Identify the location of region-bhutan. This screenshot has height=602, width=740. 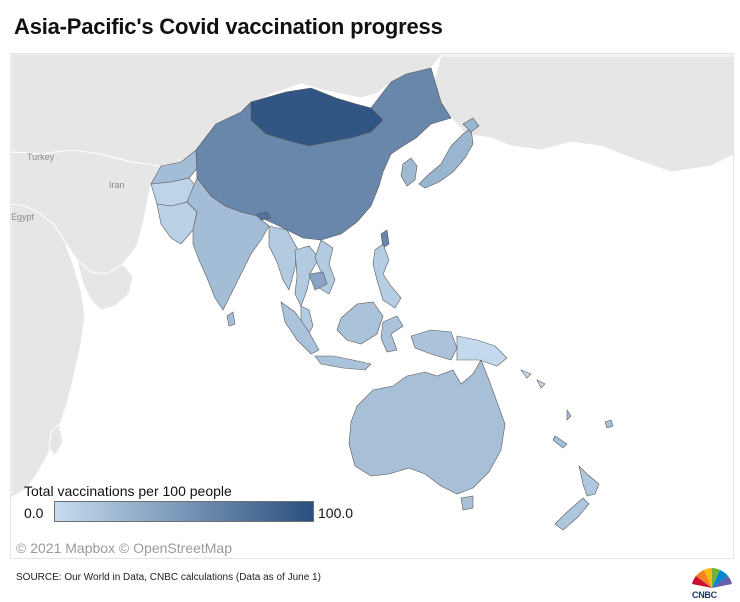
(264, 216).